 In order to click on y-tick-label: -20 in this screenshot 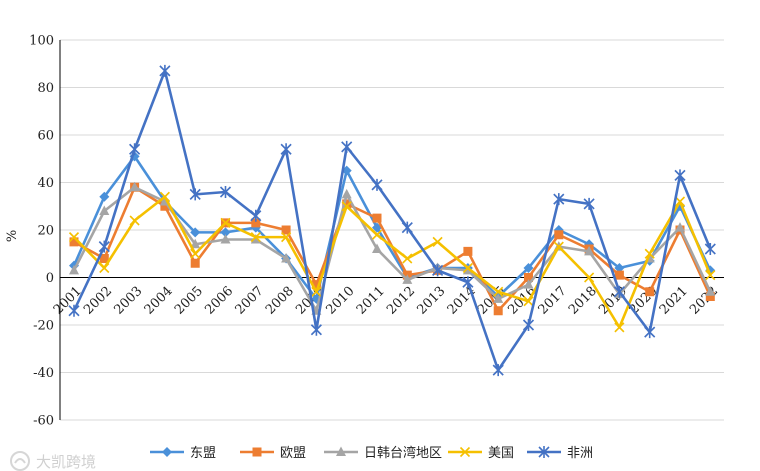, I will do `click(43, 326)`.